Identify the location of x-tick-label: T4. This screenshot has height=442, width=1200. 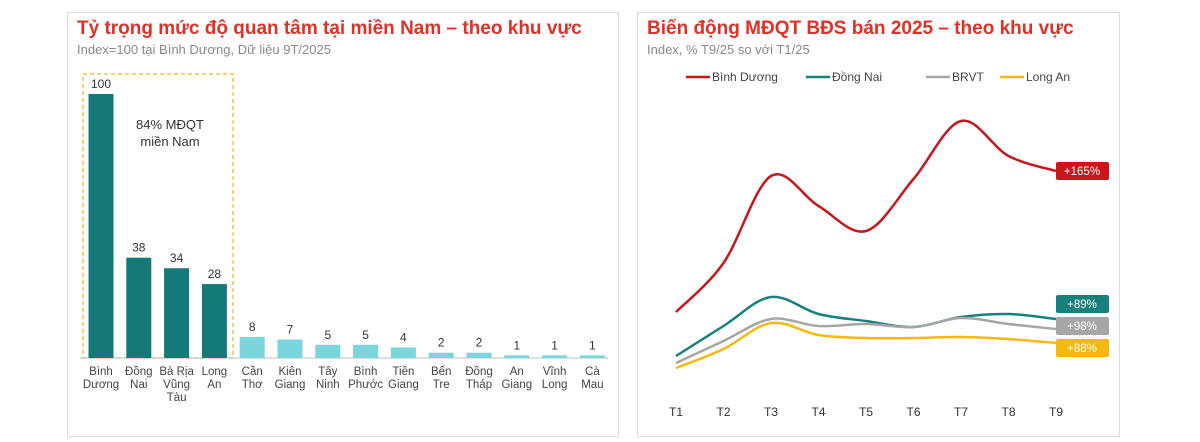
(818, 412).